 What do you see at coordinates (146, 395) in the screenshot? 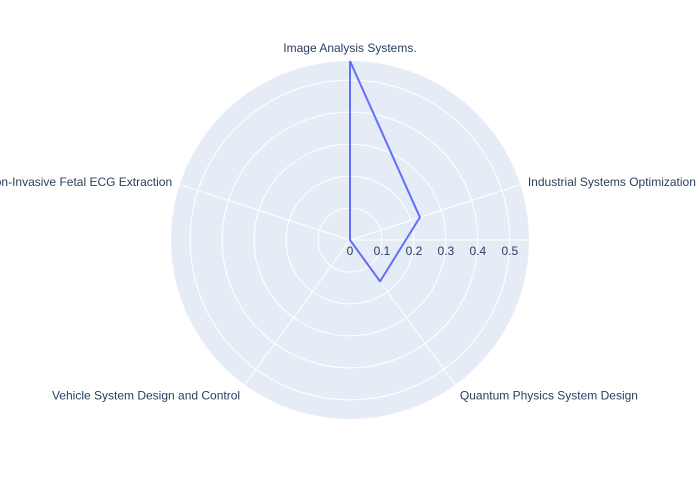
I see `axis-label-vehicle-system-design-and-control: Vehicle System Design and Control` at bounding box center [146, 395].